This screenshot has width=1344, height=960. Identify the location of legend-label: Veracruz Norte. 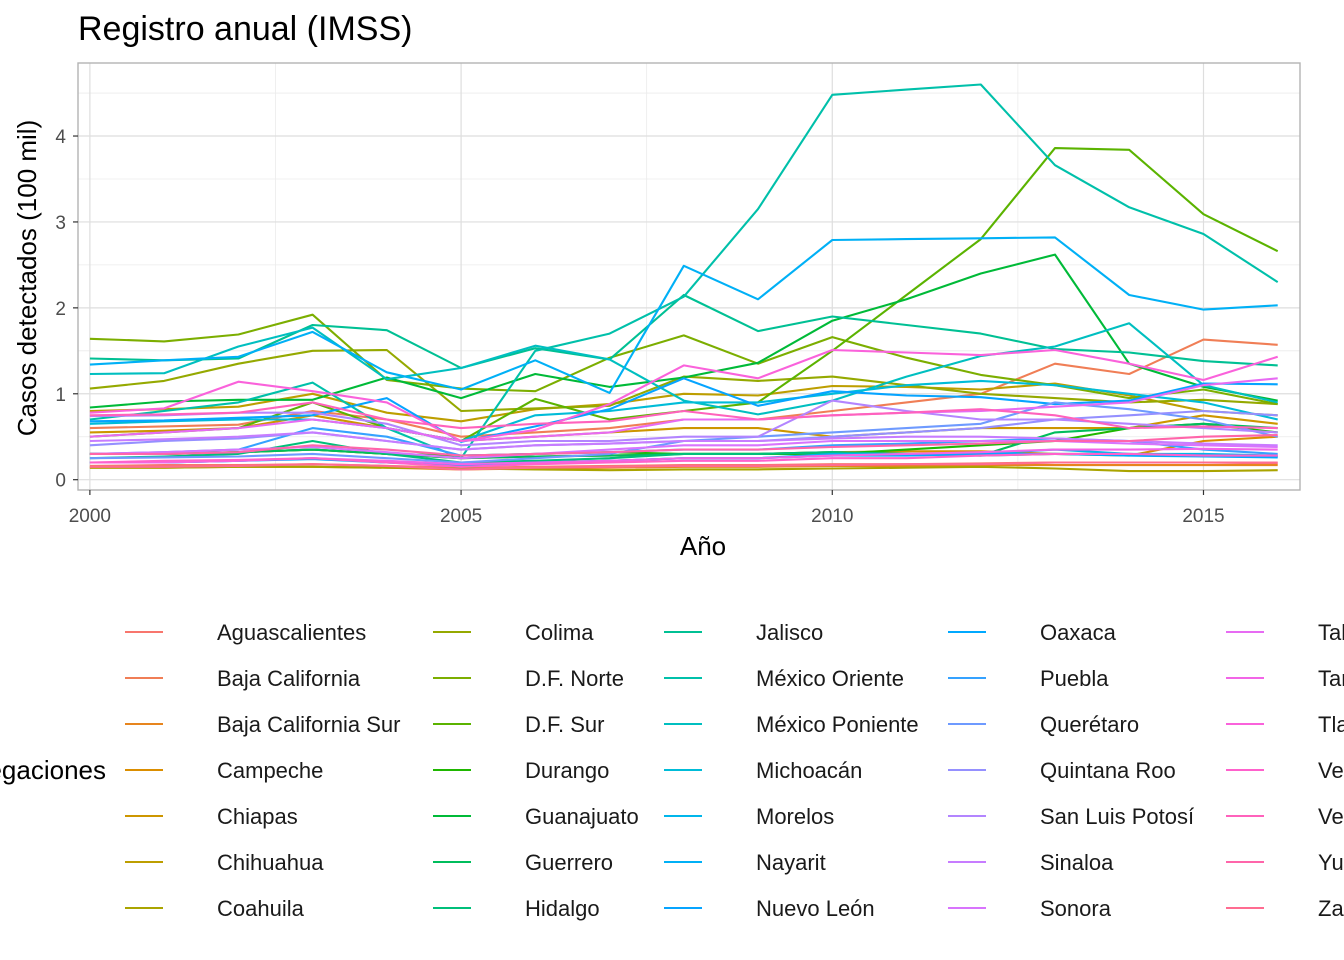
(1331, 770).